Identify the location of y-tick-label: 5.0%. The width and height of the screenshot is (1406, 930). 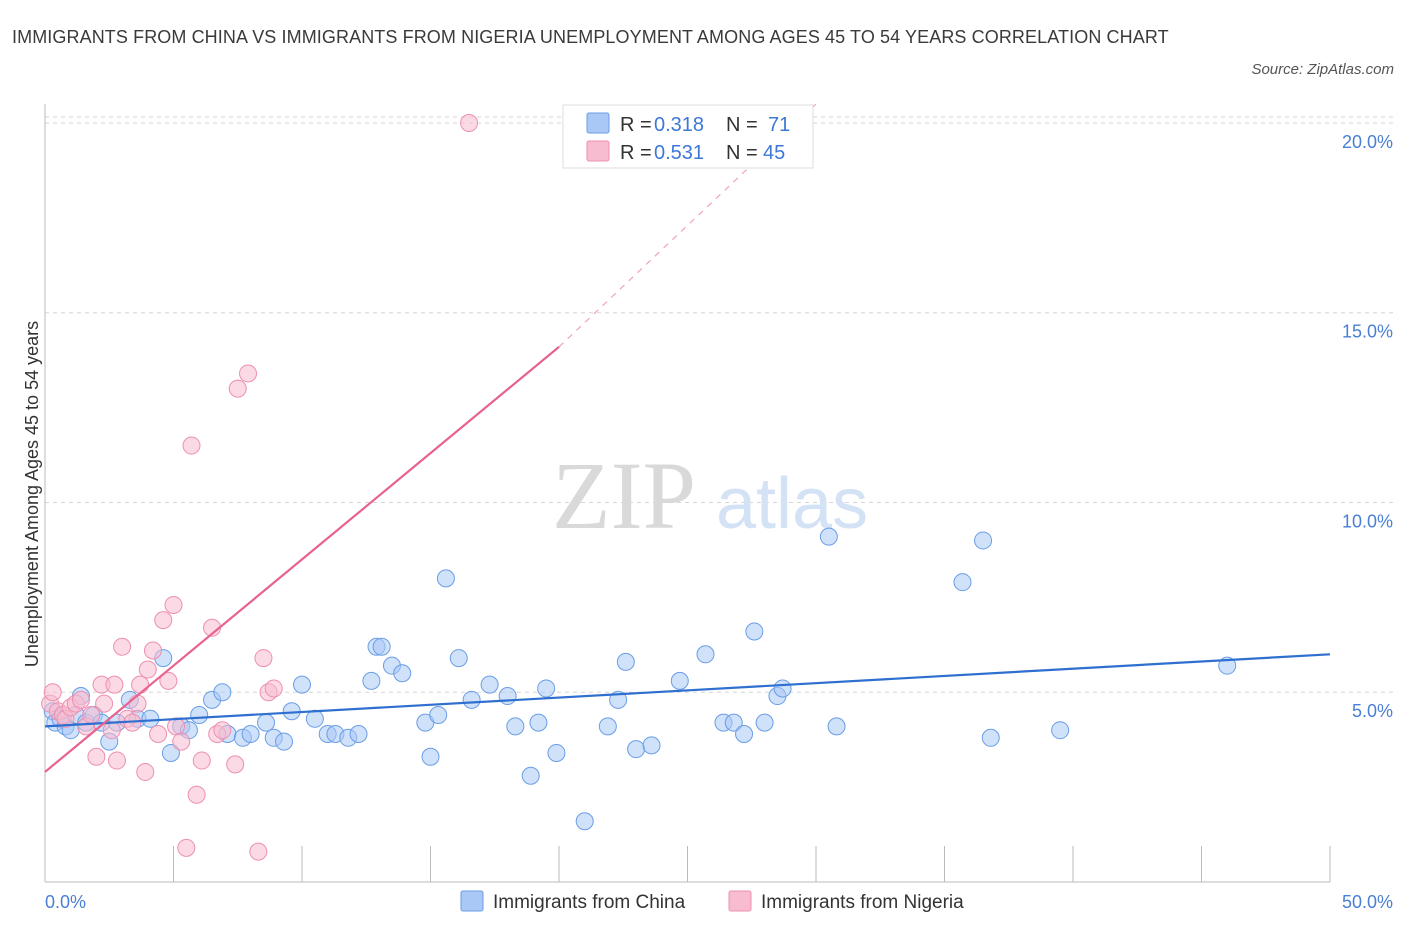
(1372, 711).